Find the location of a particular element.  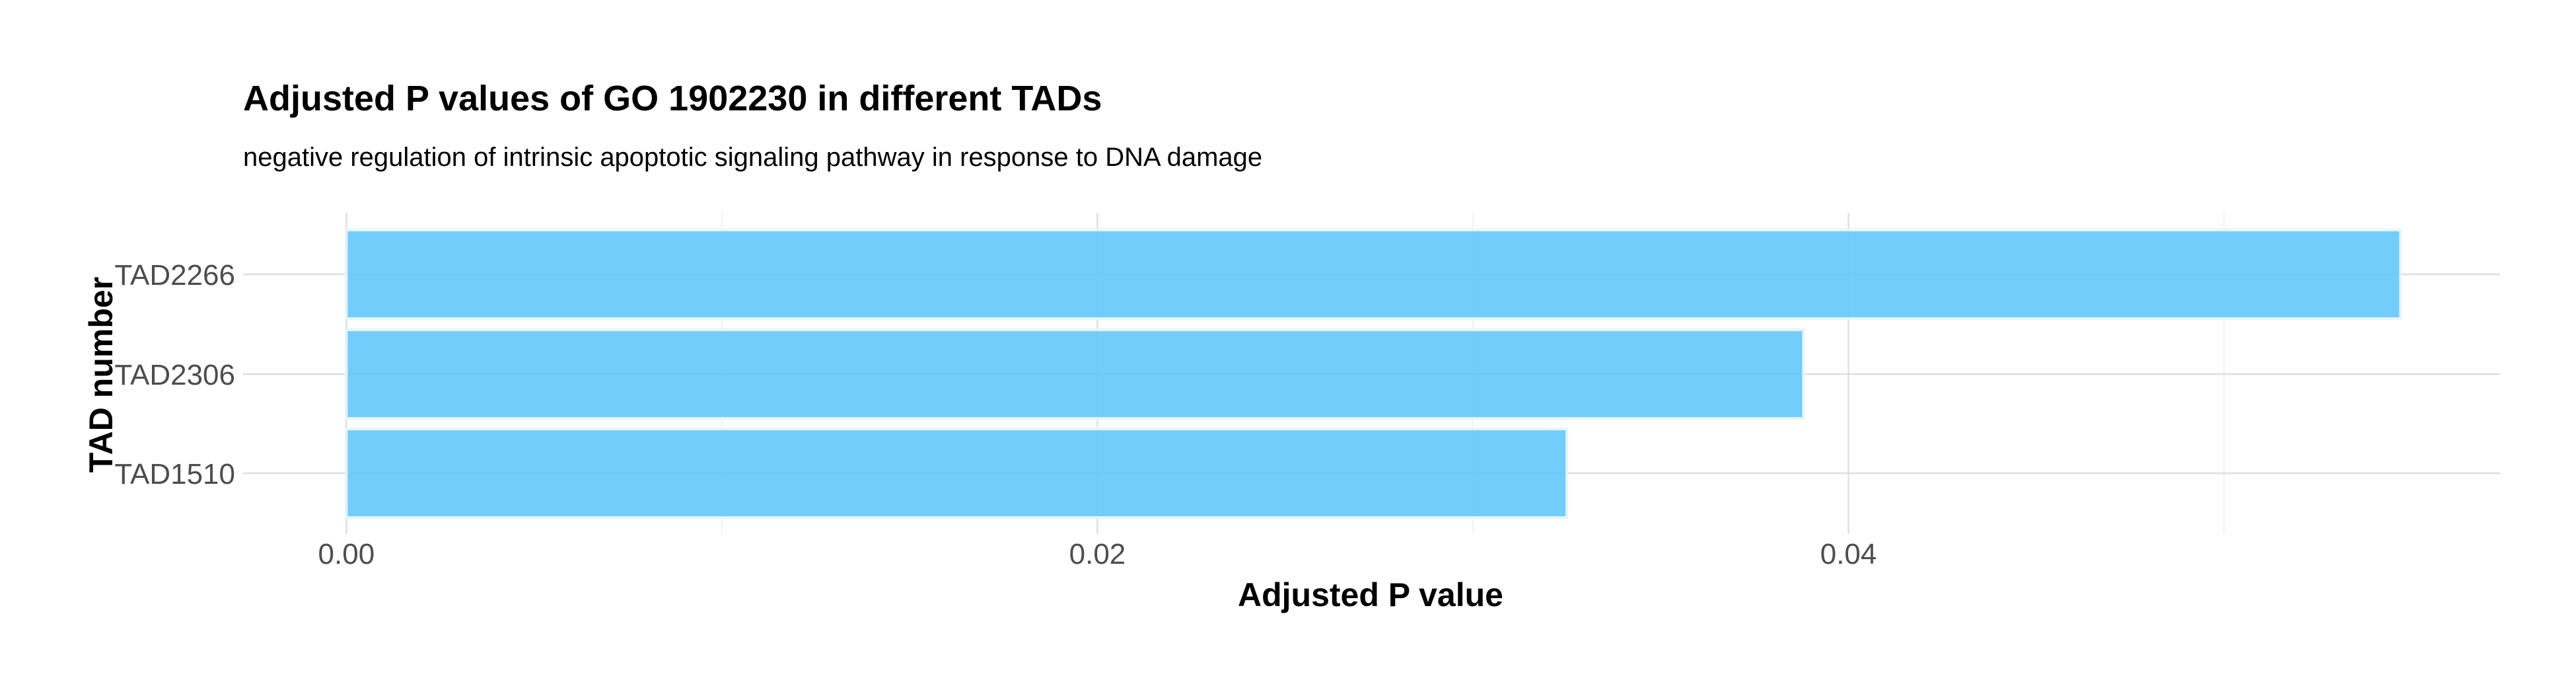

x-tick-label: 0.02 is located at coordinates (1097, 554).